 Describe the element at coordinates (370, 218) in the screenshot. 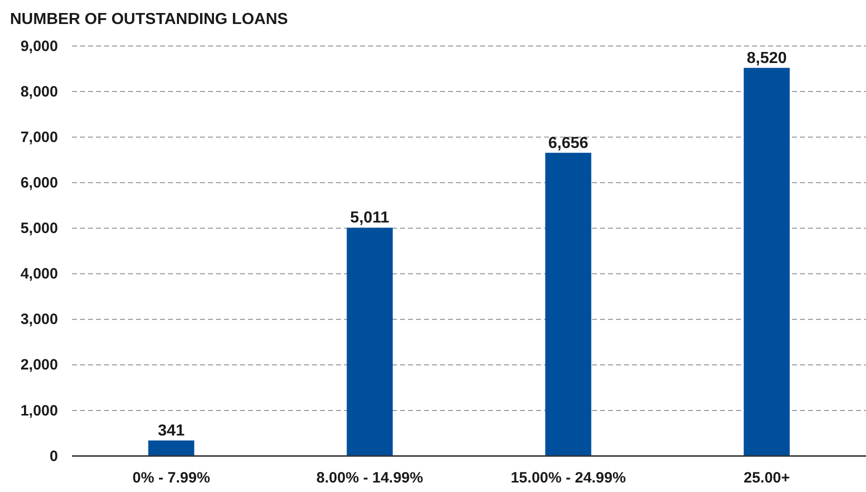

I see `data-label: 5,011` at that location.